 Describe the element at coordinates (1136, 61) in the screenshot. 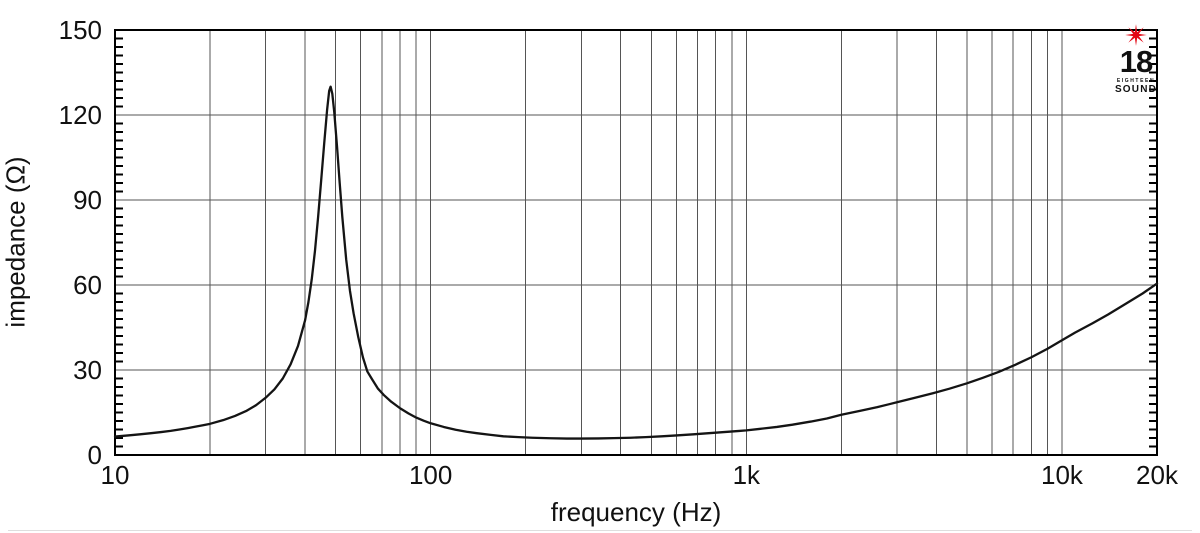

I see `logo-number: 18` at that location.